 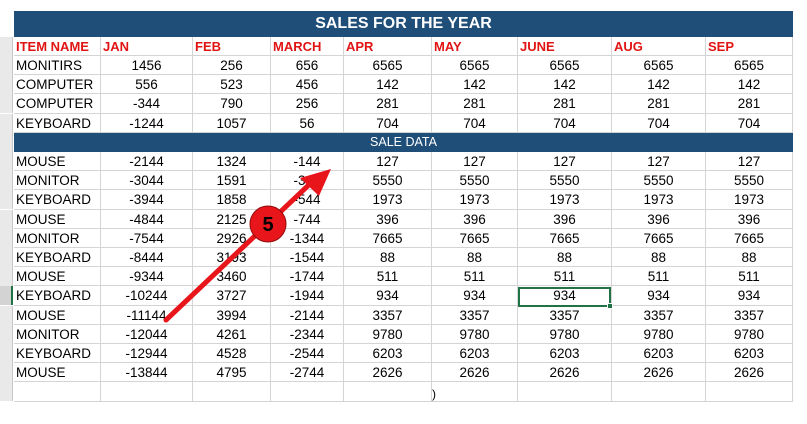 What do you see at coordinates (610, 306) in the screenshot?
I see `fill-handle` at bounding box center [610, 306].